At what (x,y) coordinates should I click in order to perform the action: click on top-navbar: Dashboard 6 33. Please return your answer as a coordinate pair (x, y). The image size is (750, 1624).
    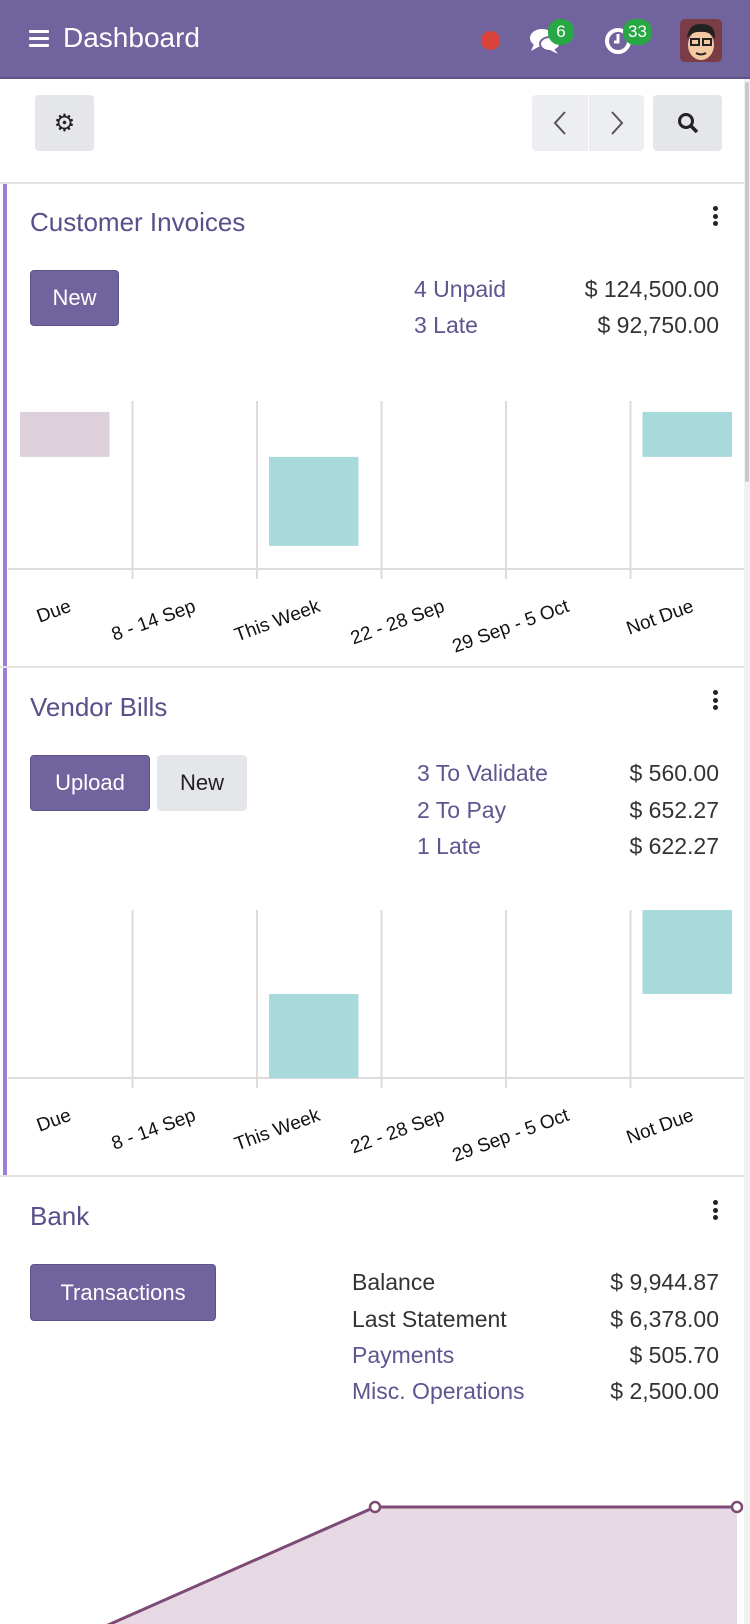
    Looking at the image, I should click on (375, 39).